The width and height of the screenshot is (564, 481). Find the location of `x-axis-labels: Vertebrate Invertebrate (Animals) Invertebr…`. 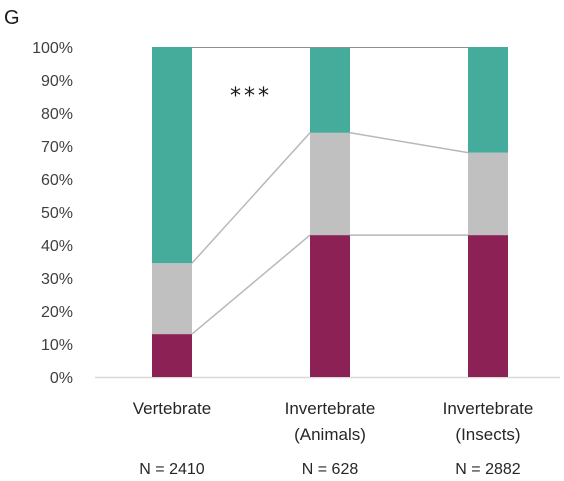

x-axis-labels: Vertebrate Invertebrate (Animals) Invertebr… is located at coordinates (333, 421).